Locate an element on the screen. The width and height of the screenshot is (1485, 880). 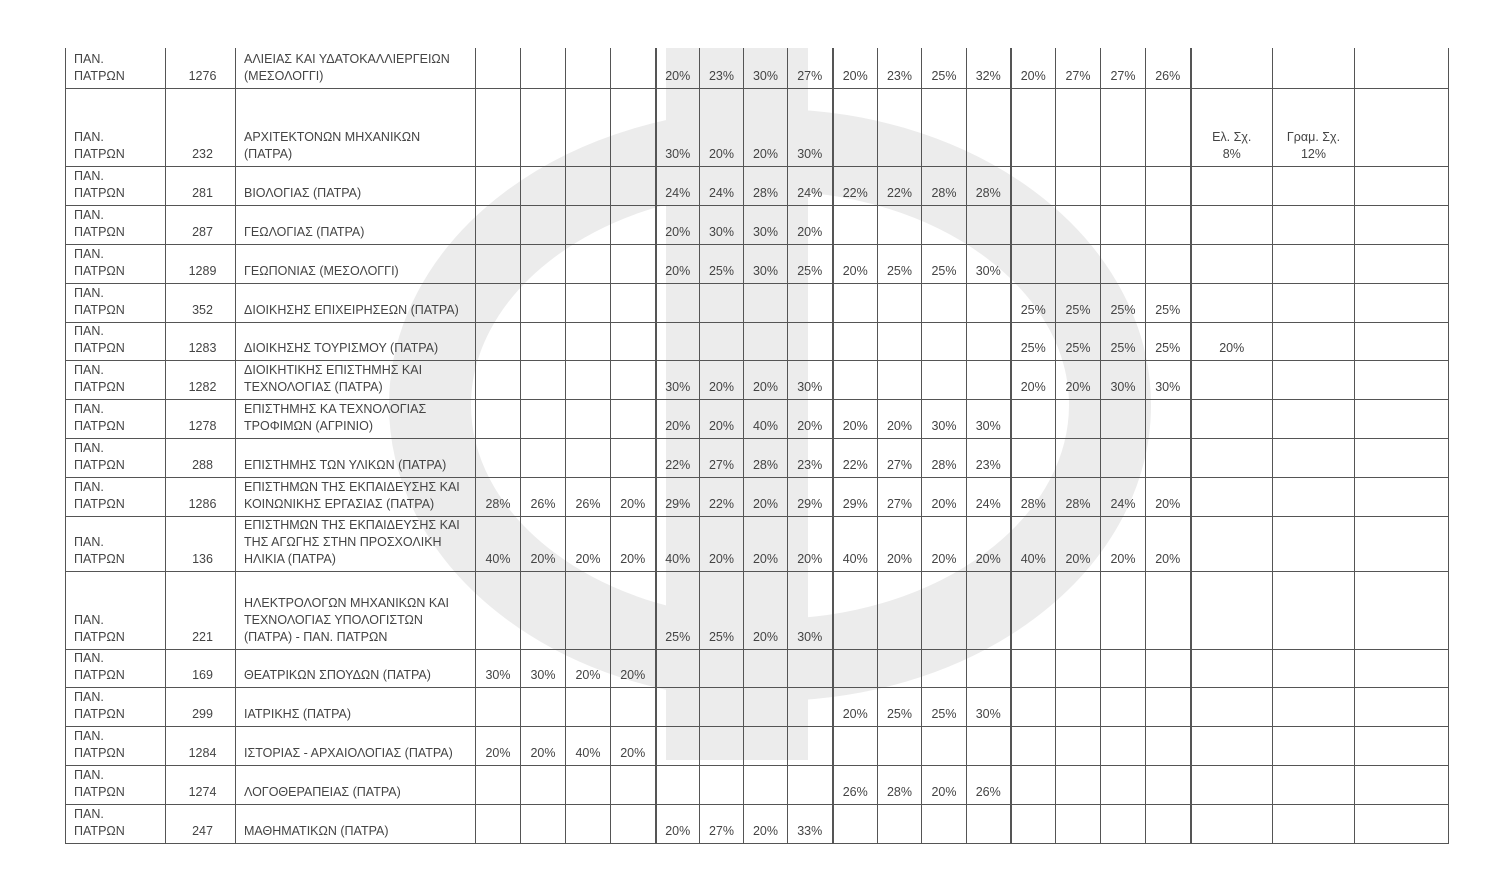
code-cell: 1289 is located at coordinates (200, 263).